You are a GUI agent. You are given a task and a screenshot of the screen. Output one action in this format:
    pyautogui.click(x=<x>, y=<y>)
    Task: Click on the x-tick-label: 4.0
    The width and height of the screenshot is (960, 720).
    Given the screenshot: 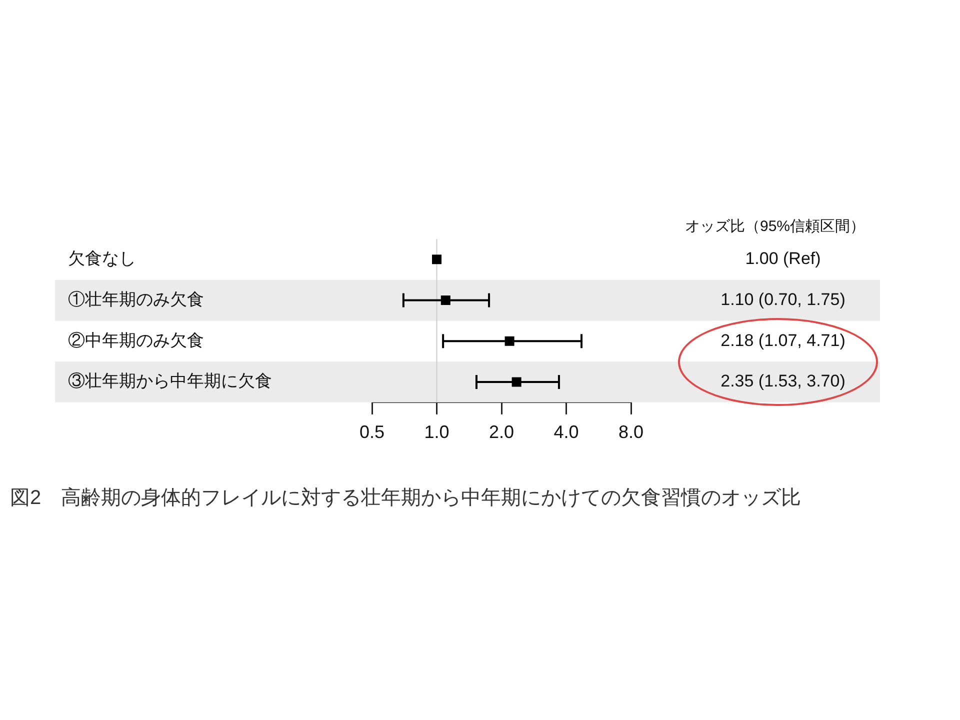 What is the action you would take?
    pyautogui.click(x=566, y=432)
    